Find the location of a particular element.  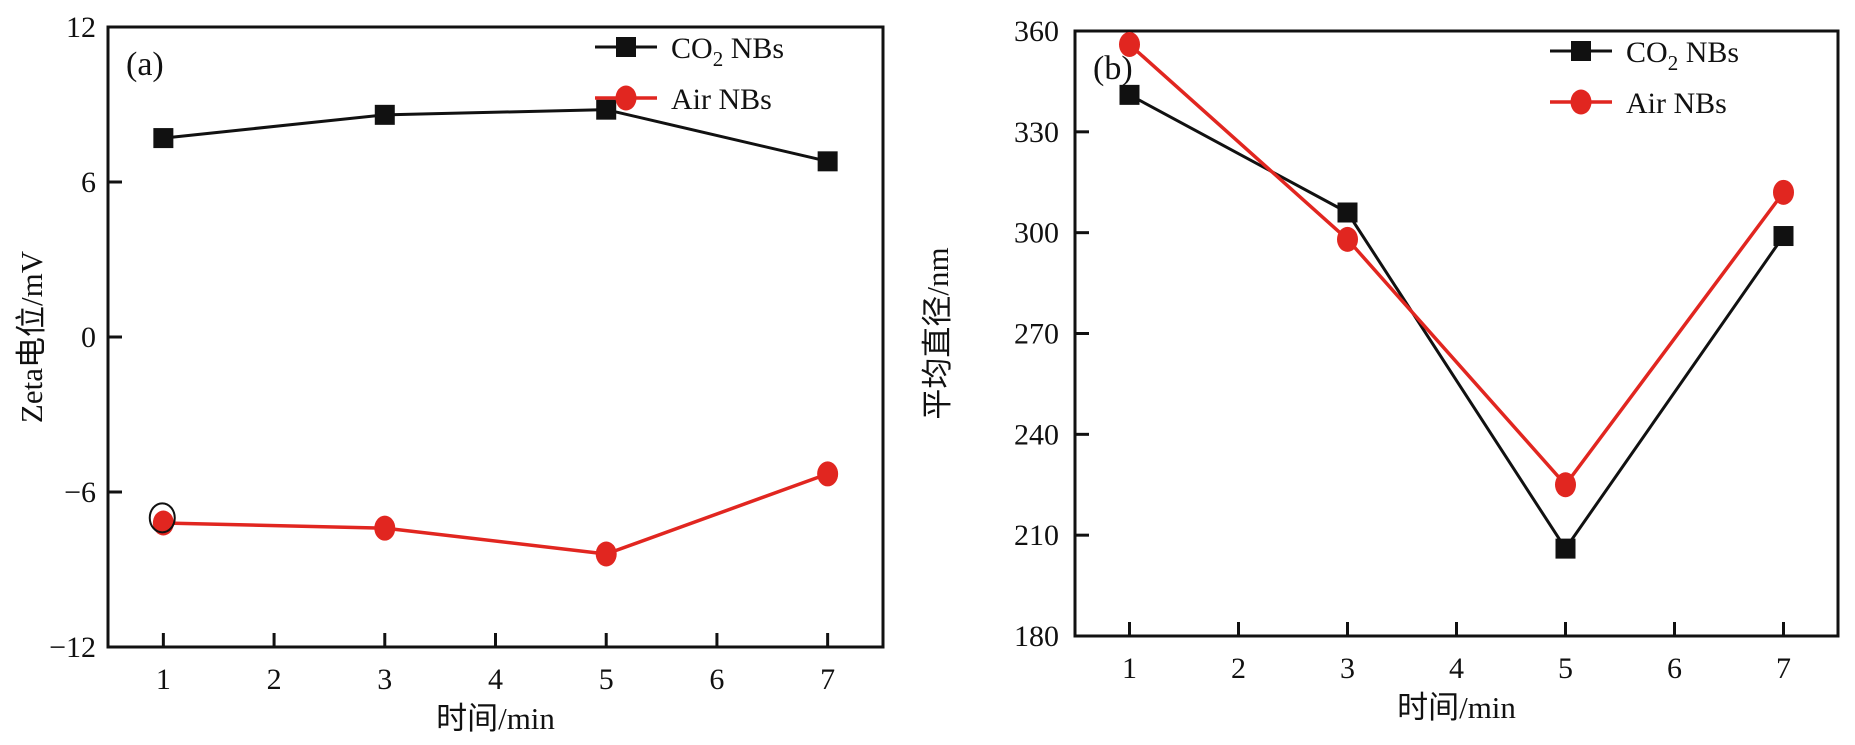

series-air-nbs is located at coordinates (495, 514).